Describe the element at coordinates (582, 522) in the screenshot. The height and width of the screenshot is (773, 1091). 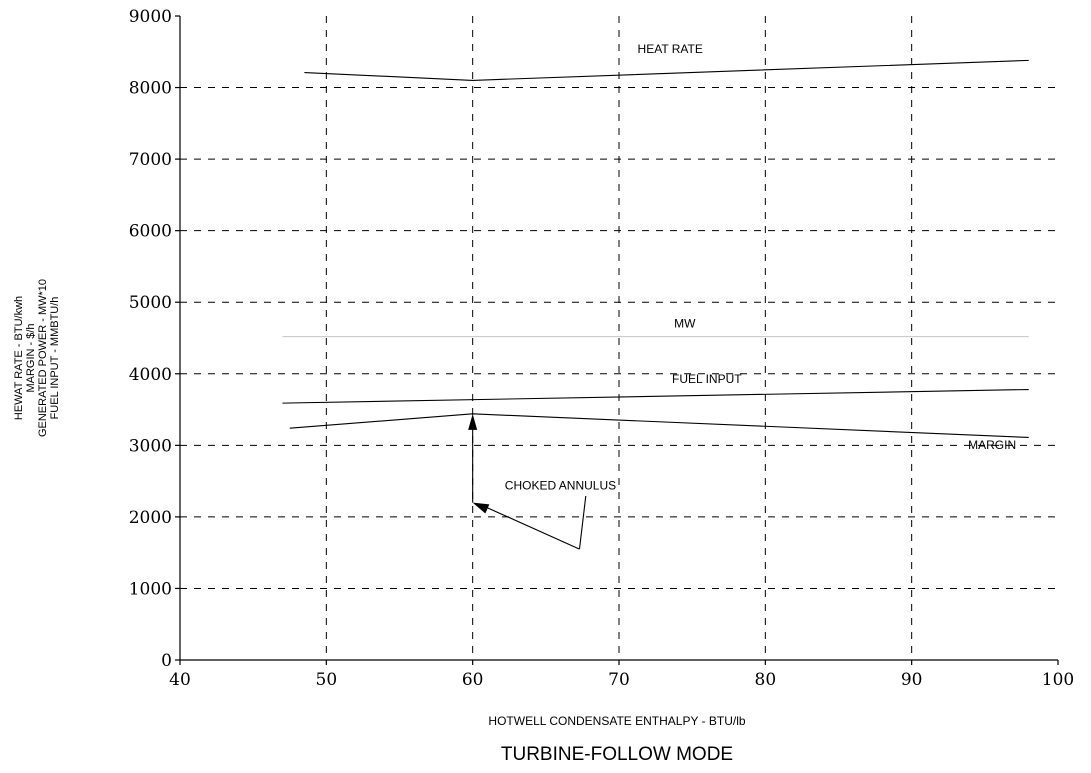
I see `leader-line-choked-annulus` at that location.